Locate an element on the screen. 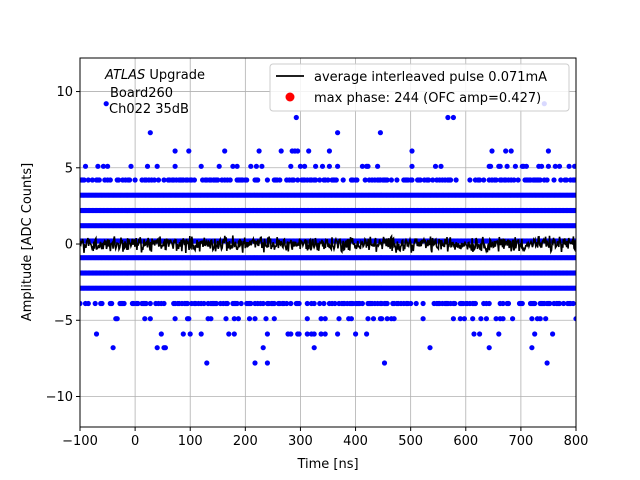  x-tick-label: 300 is located at coordinates (300, 441).